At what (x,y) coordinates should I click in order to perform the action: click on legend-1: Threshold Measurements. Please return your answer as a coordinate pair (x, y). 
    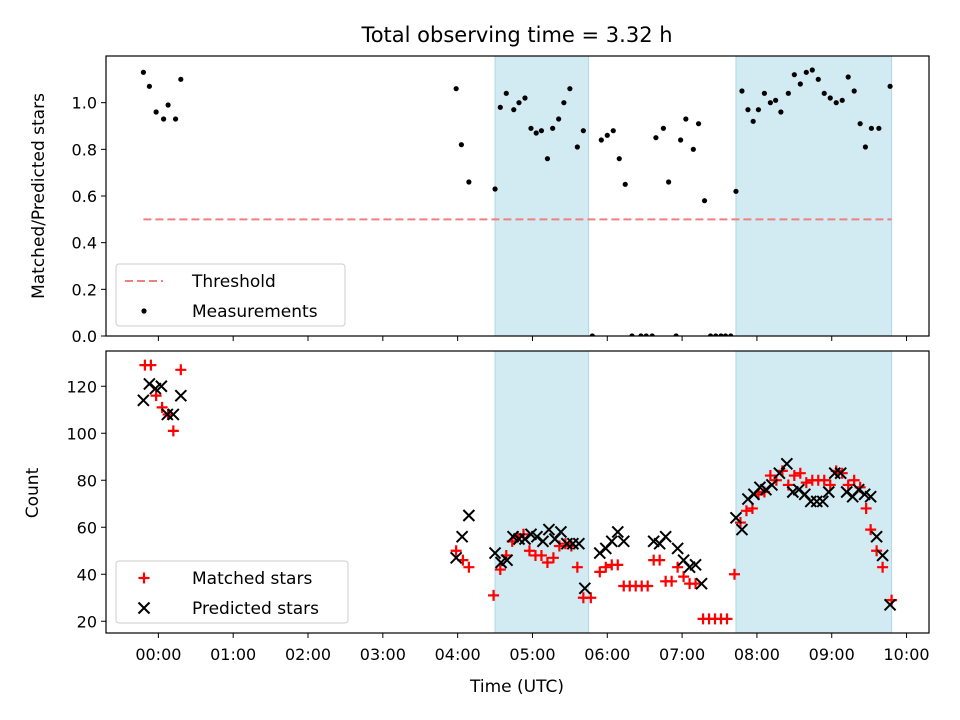
    Looking at the image, I should click on (230, 295).